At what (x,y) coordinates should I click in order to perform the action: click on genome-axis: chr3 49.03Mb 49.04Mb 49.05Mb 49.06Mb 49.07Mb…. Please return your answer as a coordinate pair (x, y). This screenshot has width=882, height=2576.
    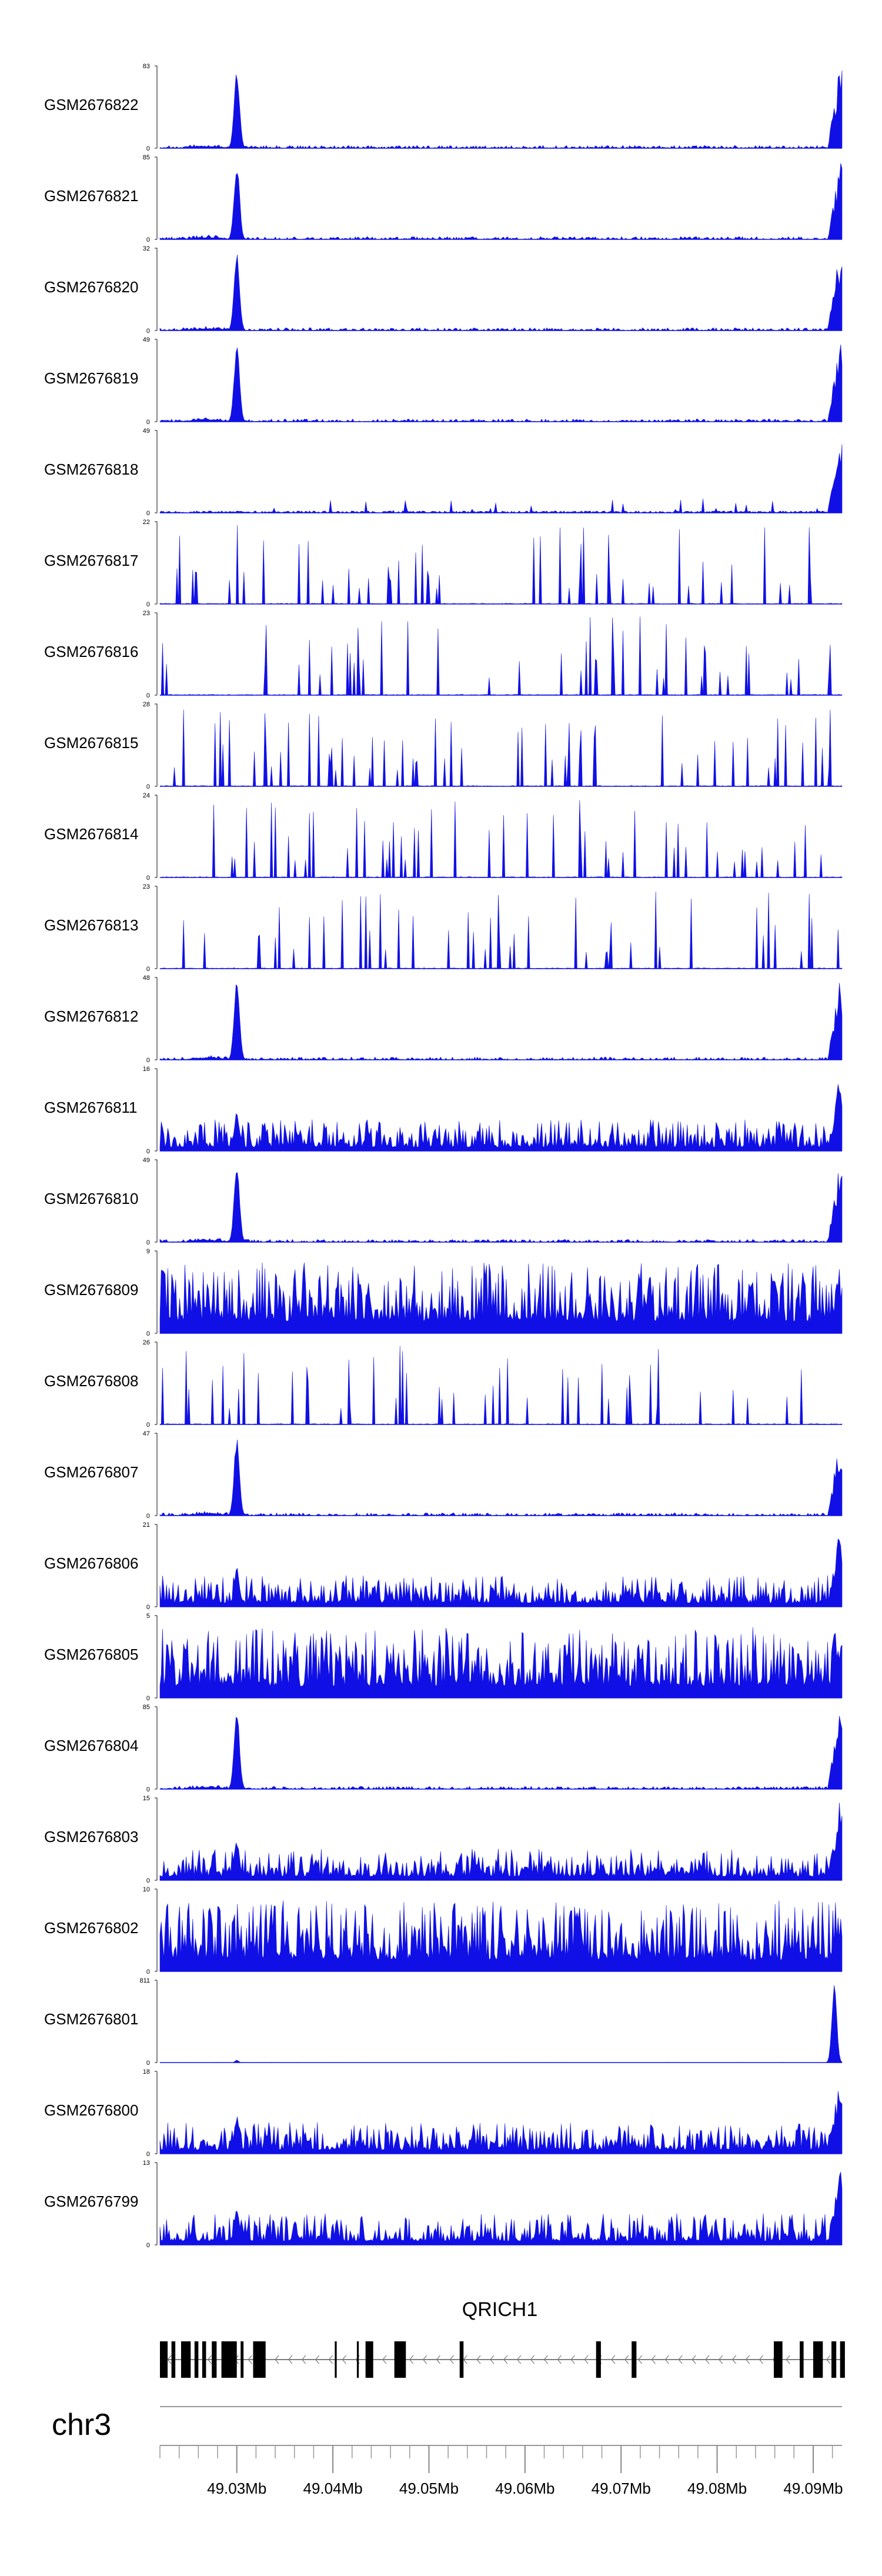
    Looking at the image, I should click on (447, 2451).